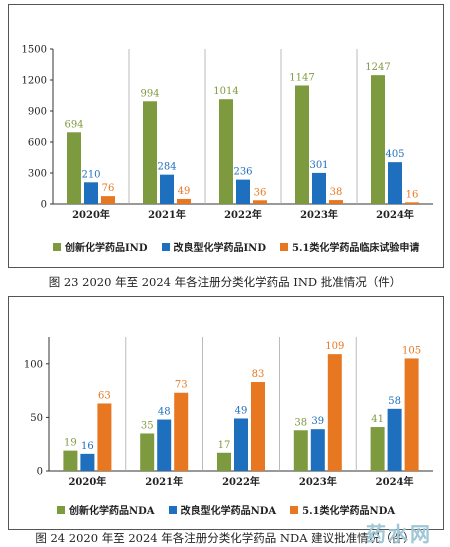 The height and width of the screenshot is (547, 450). I want to click on bar-data-label: 58, so click(394, 401).